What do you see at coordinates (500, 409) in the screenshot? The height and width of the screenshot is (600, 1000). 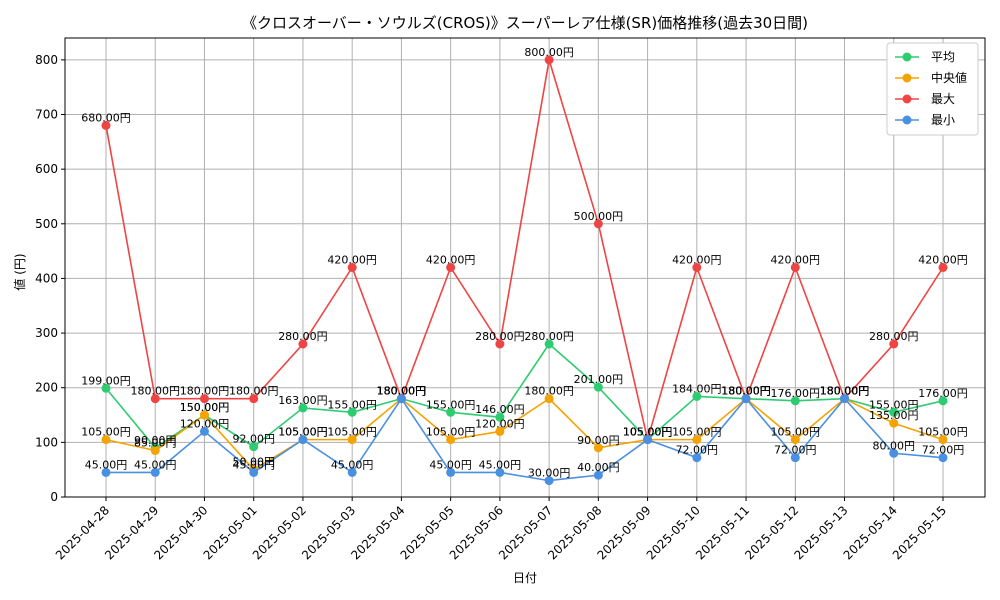 I see `data-label: 146.00円` at bounding box center [500, 409].